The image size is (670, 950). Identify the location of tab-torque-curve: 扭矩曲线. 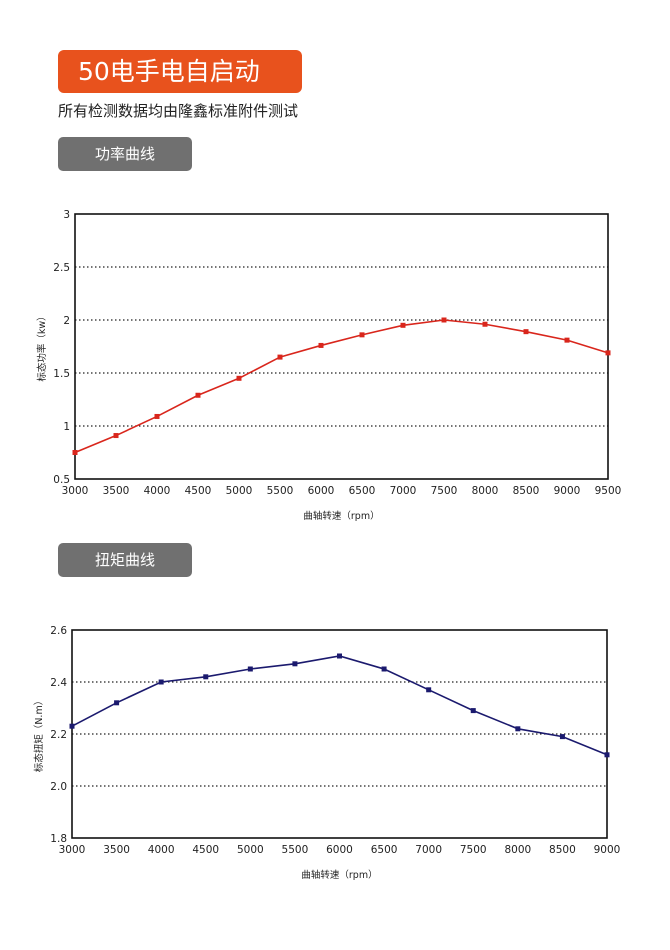
(125, 560).